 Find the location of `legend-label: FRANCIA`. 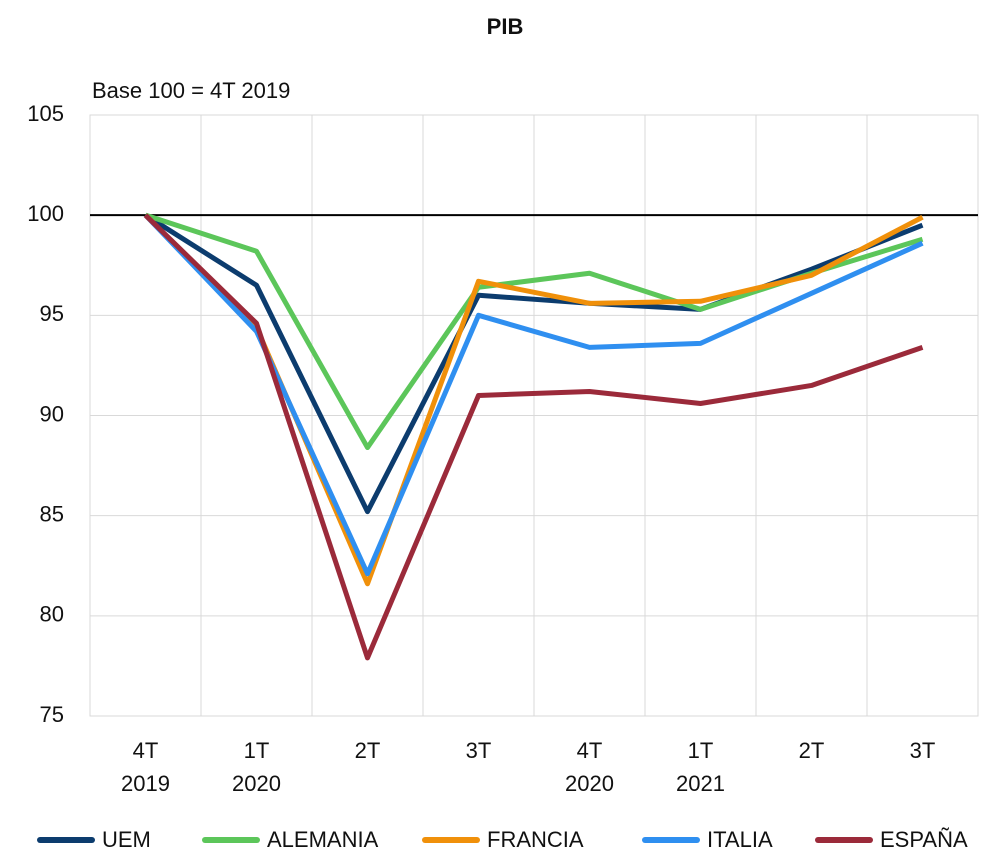

legend-label: FRANCIA is located at coordinates (535, 839).